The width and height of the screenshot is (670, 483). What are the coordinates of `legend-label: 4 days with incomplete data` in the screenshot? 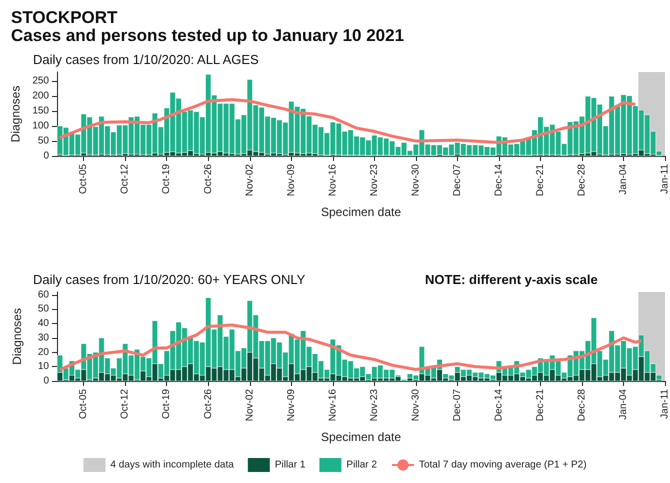 It's located at (172, 465).